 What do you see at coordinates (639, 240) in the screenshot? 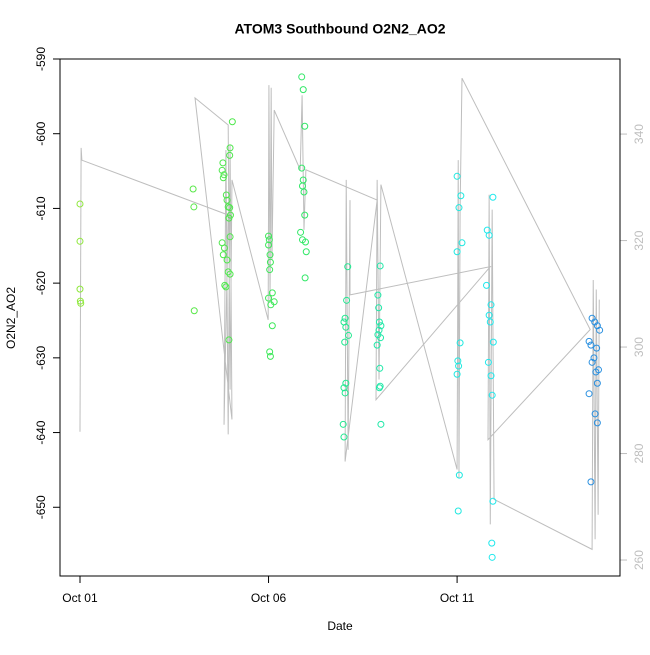
I see `y2-tick-label: 320` at bounding box center [639, 240].